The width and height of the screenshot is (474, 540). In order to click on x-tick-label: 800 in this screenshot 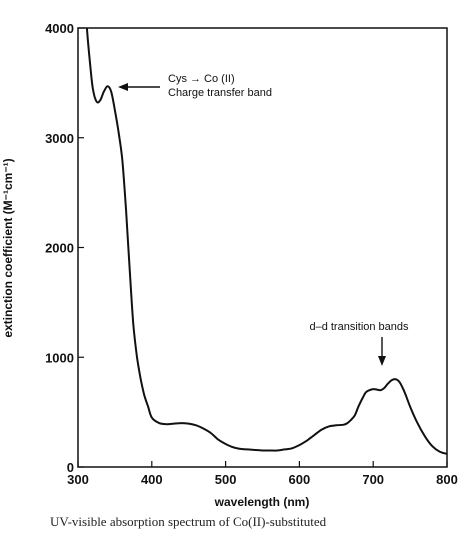, I will do `click(447, 479)`.